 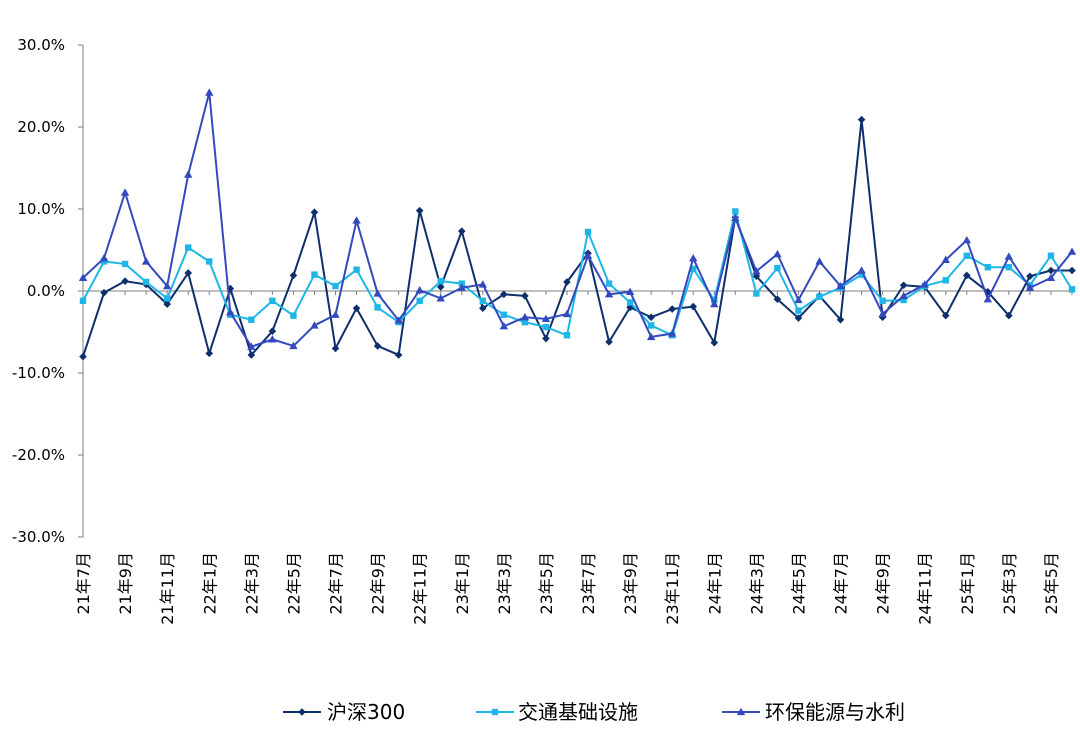 I want to click on y-axis-ticks: -30.0% -20.0% -10.0% 0.0% 10.0% 20.0% 30.0%, so click(x=47, y=291).